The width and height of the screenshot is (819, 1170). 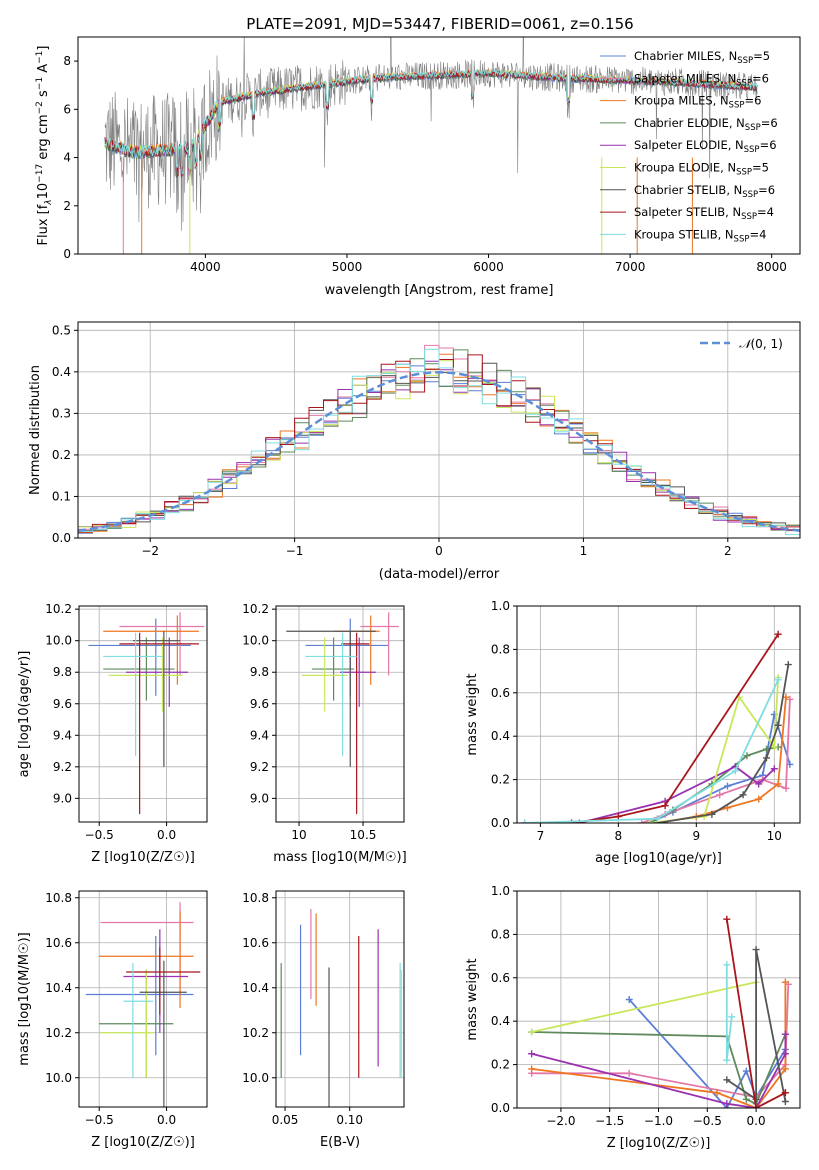 What do you see at coordinates (255, 1078) in the screenshot?
I see `y-tick-label: 10.0` at bounding box center [255, 1078].